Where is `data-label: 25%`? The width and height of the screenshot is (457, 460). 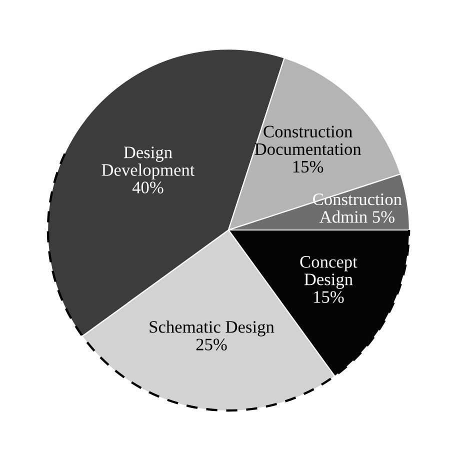
data-label: 25% is located at coordinates (211, 344).